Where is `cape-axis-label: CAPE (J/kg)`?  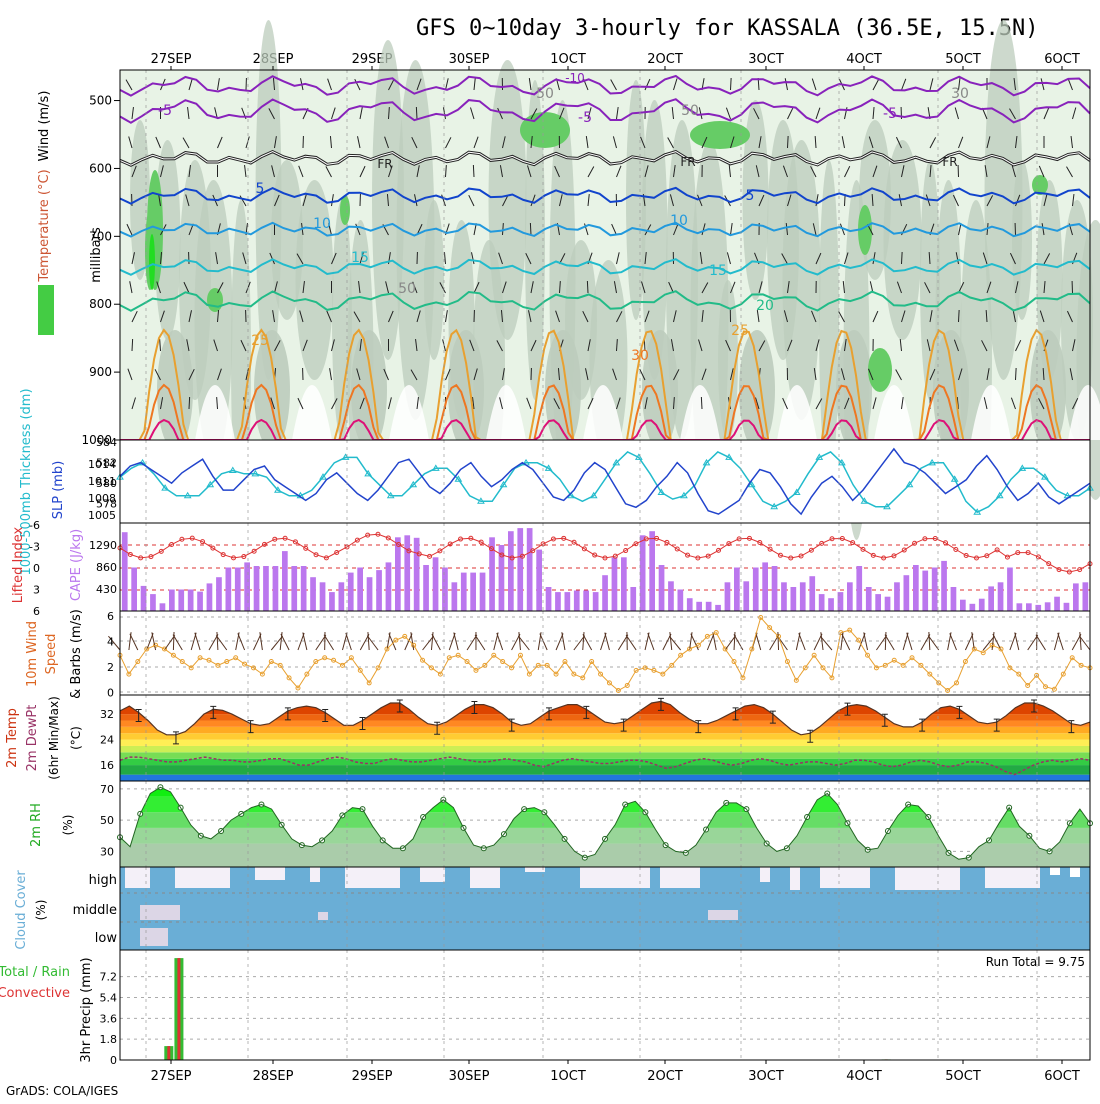 cape-axis-label: CAPE (J/kg) is located at coordinates (76, 565).